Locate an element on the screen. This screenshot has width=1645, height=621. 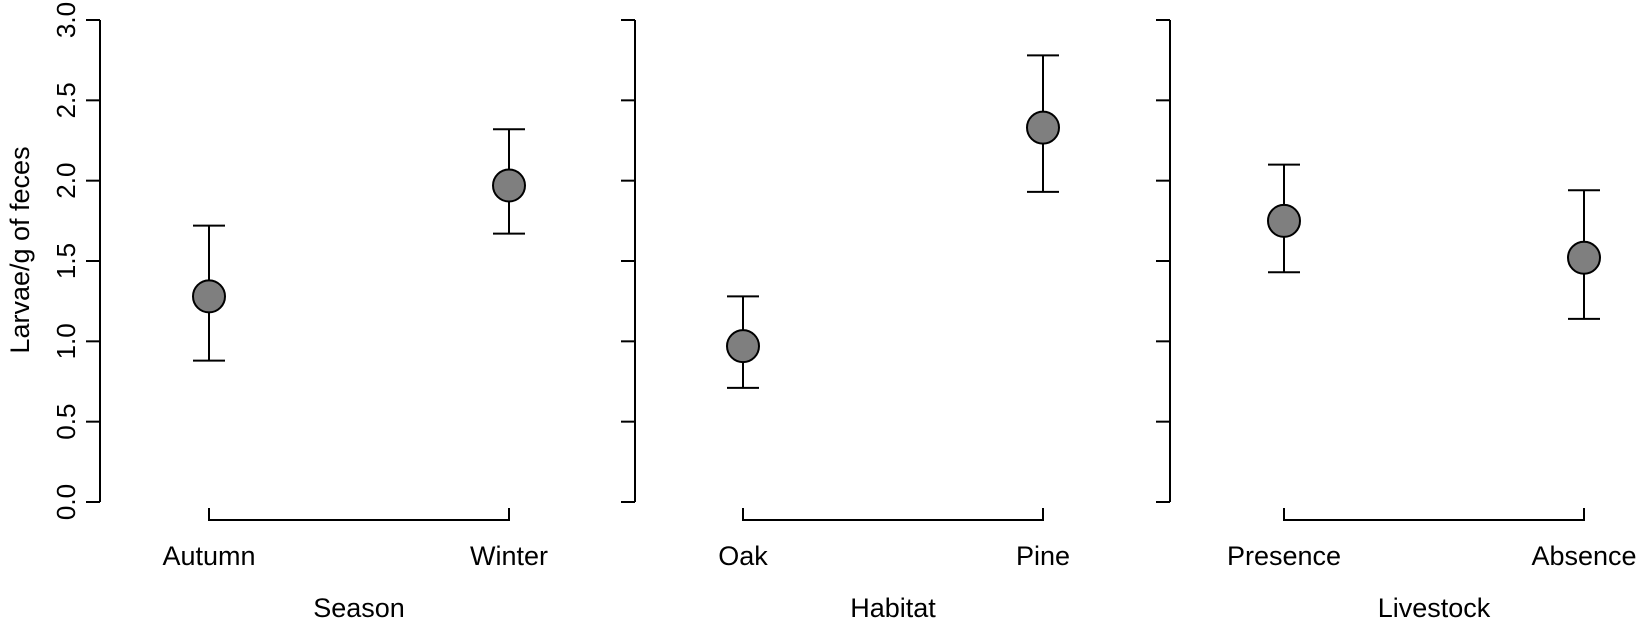
y-tick-label: 2.5 is located at coordinates (66, 100).